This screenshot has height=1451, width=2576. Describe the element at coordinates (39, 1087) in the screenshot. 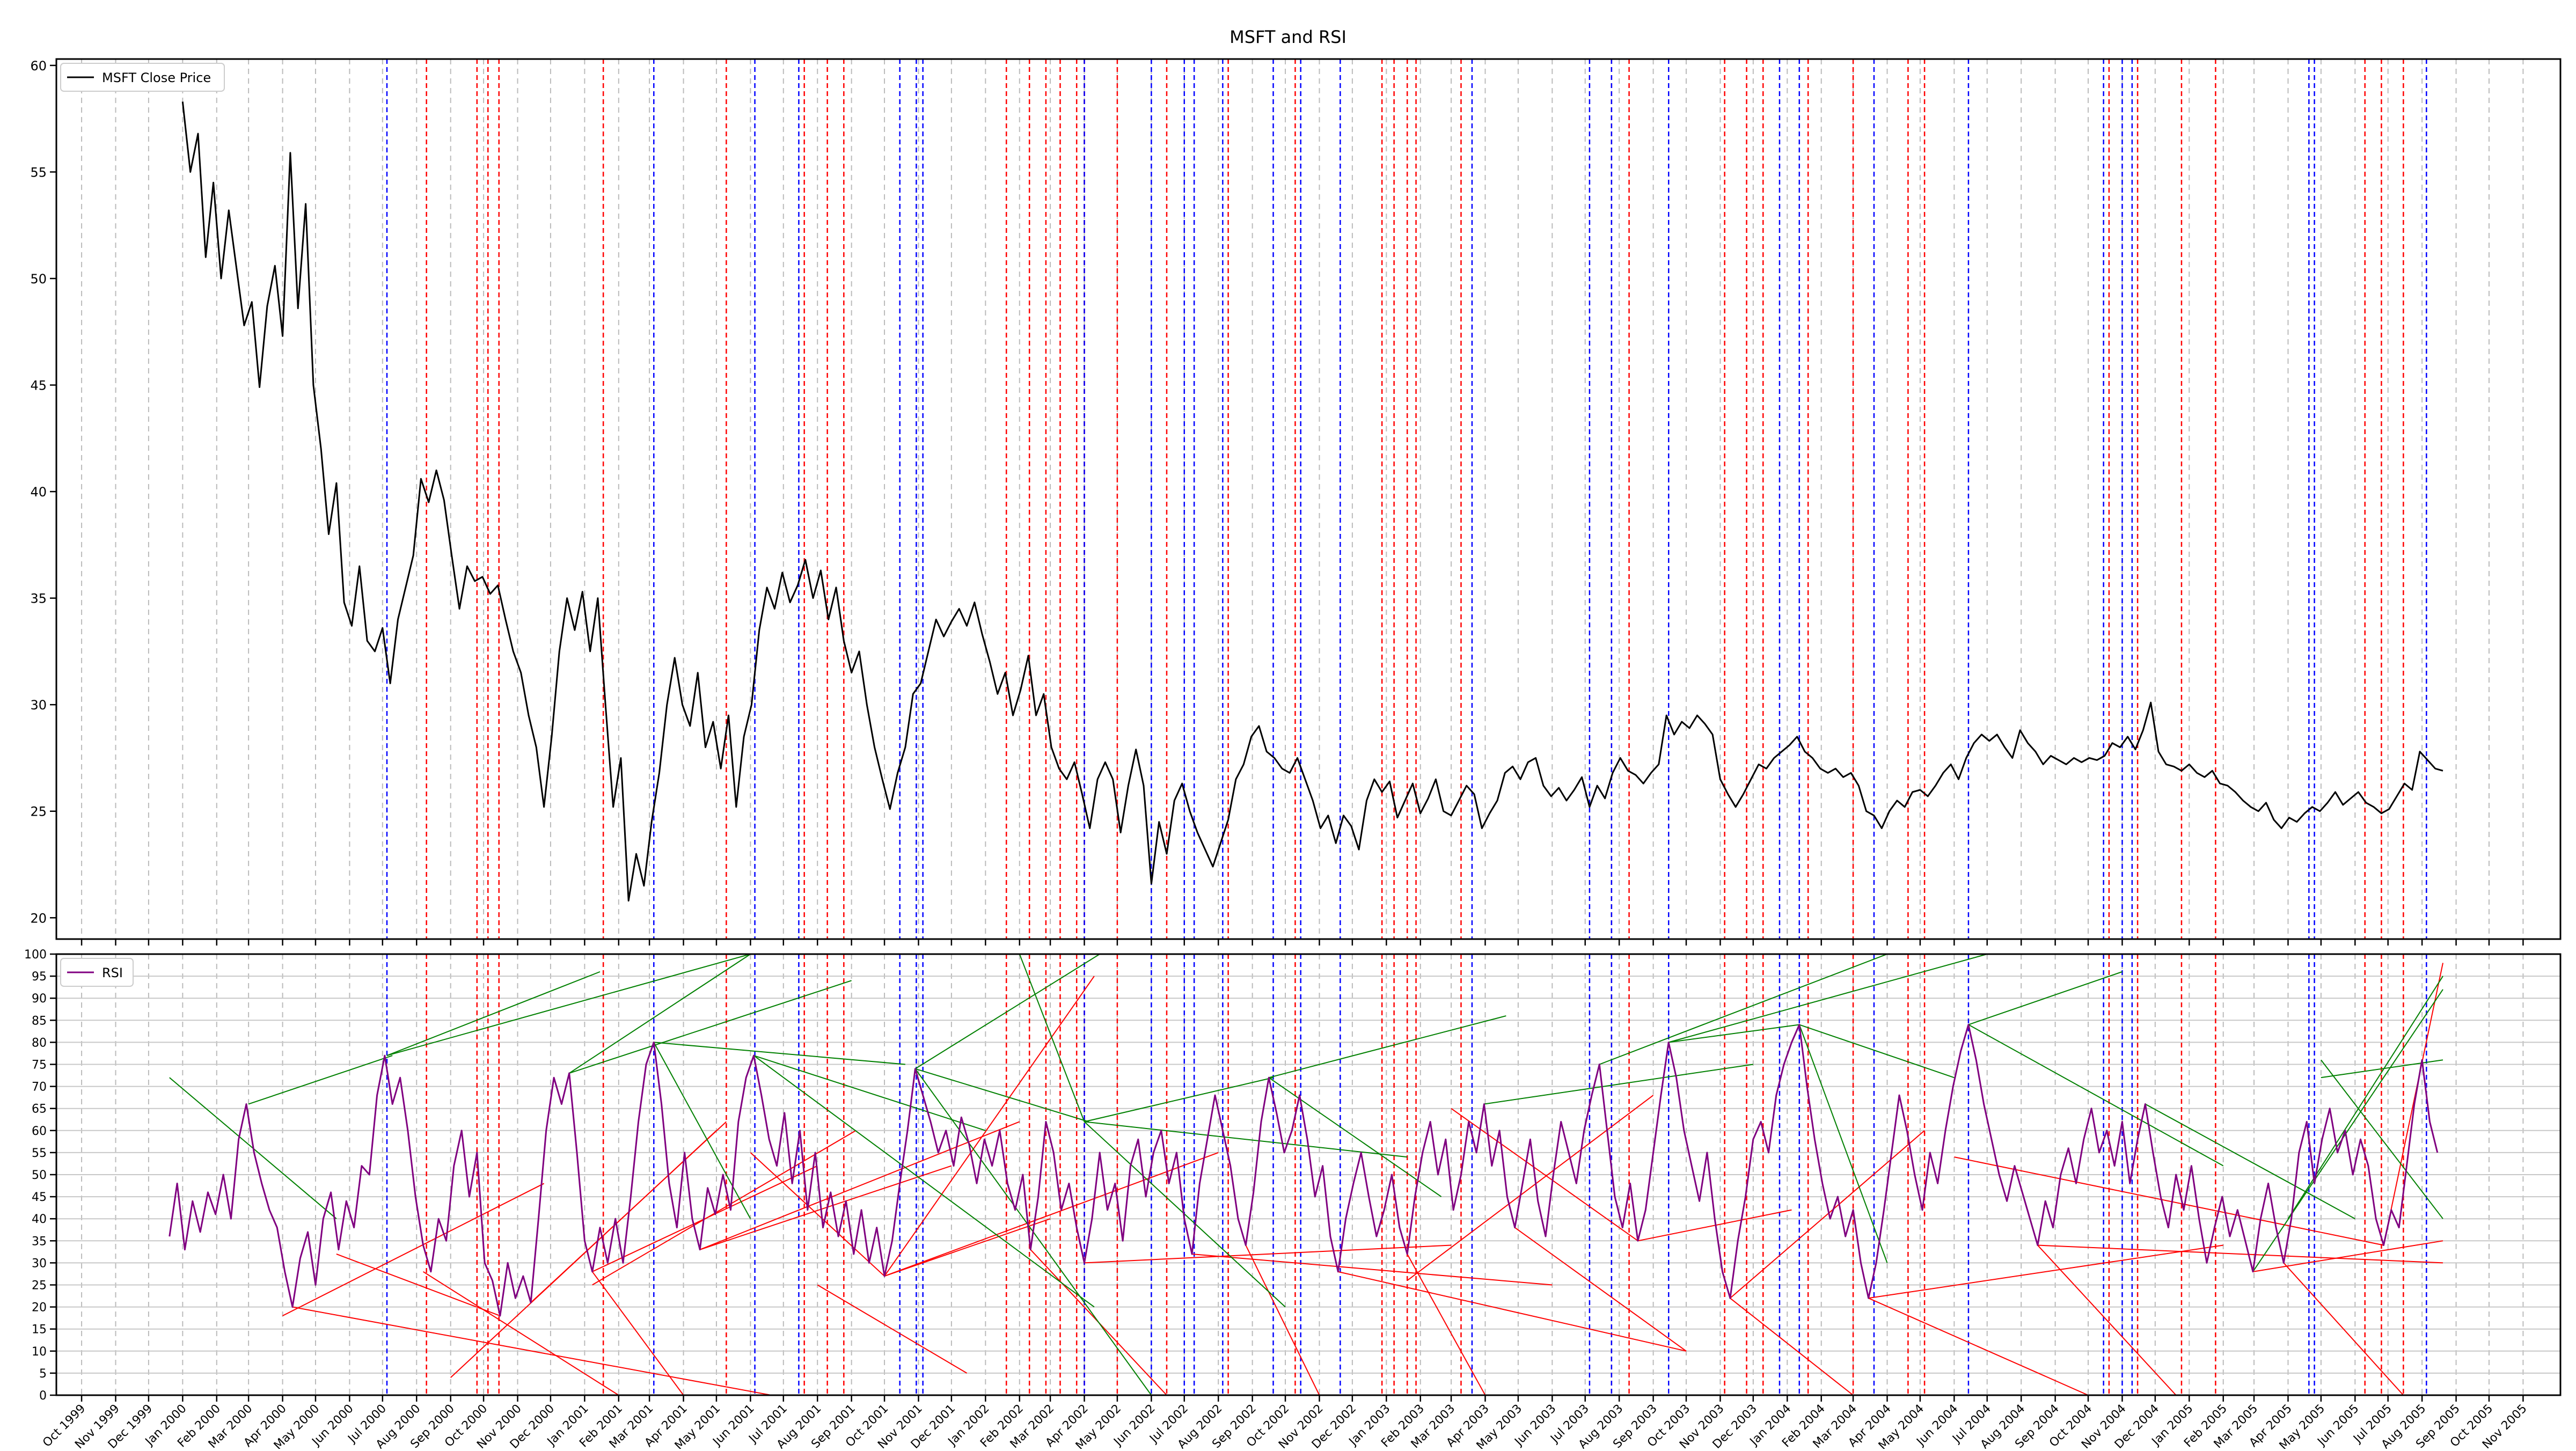

I see `rsi-y-tick-label: 70` at that location.